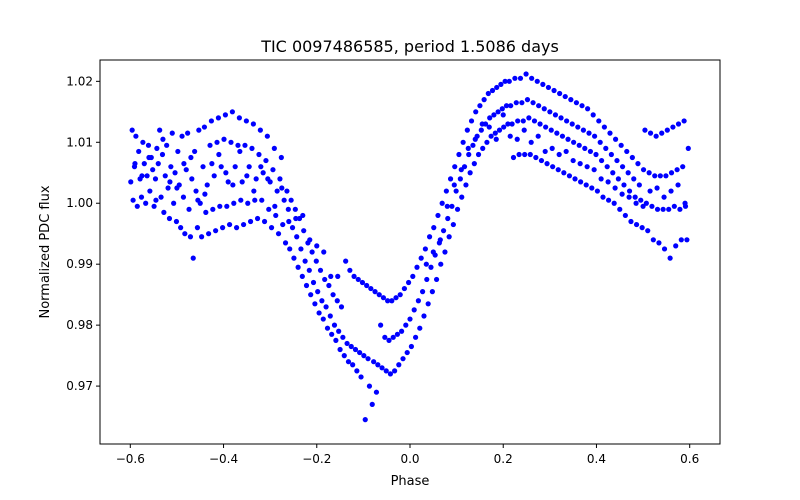 Image resolution: width=800 pixels, height=500 pixels. Describe the element at coordinates (409, 46) in the screenshot. I see `chart-title: TIC 0097486585, period 1.5086 days` at that location.